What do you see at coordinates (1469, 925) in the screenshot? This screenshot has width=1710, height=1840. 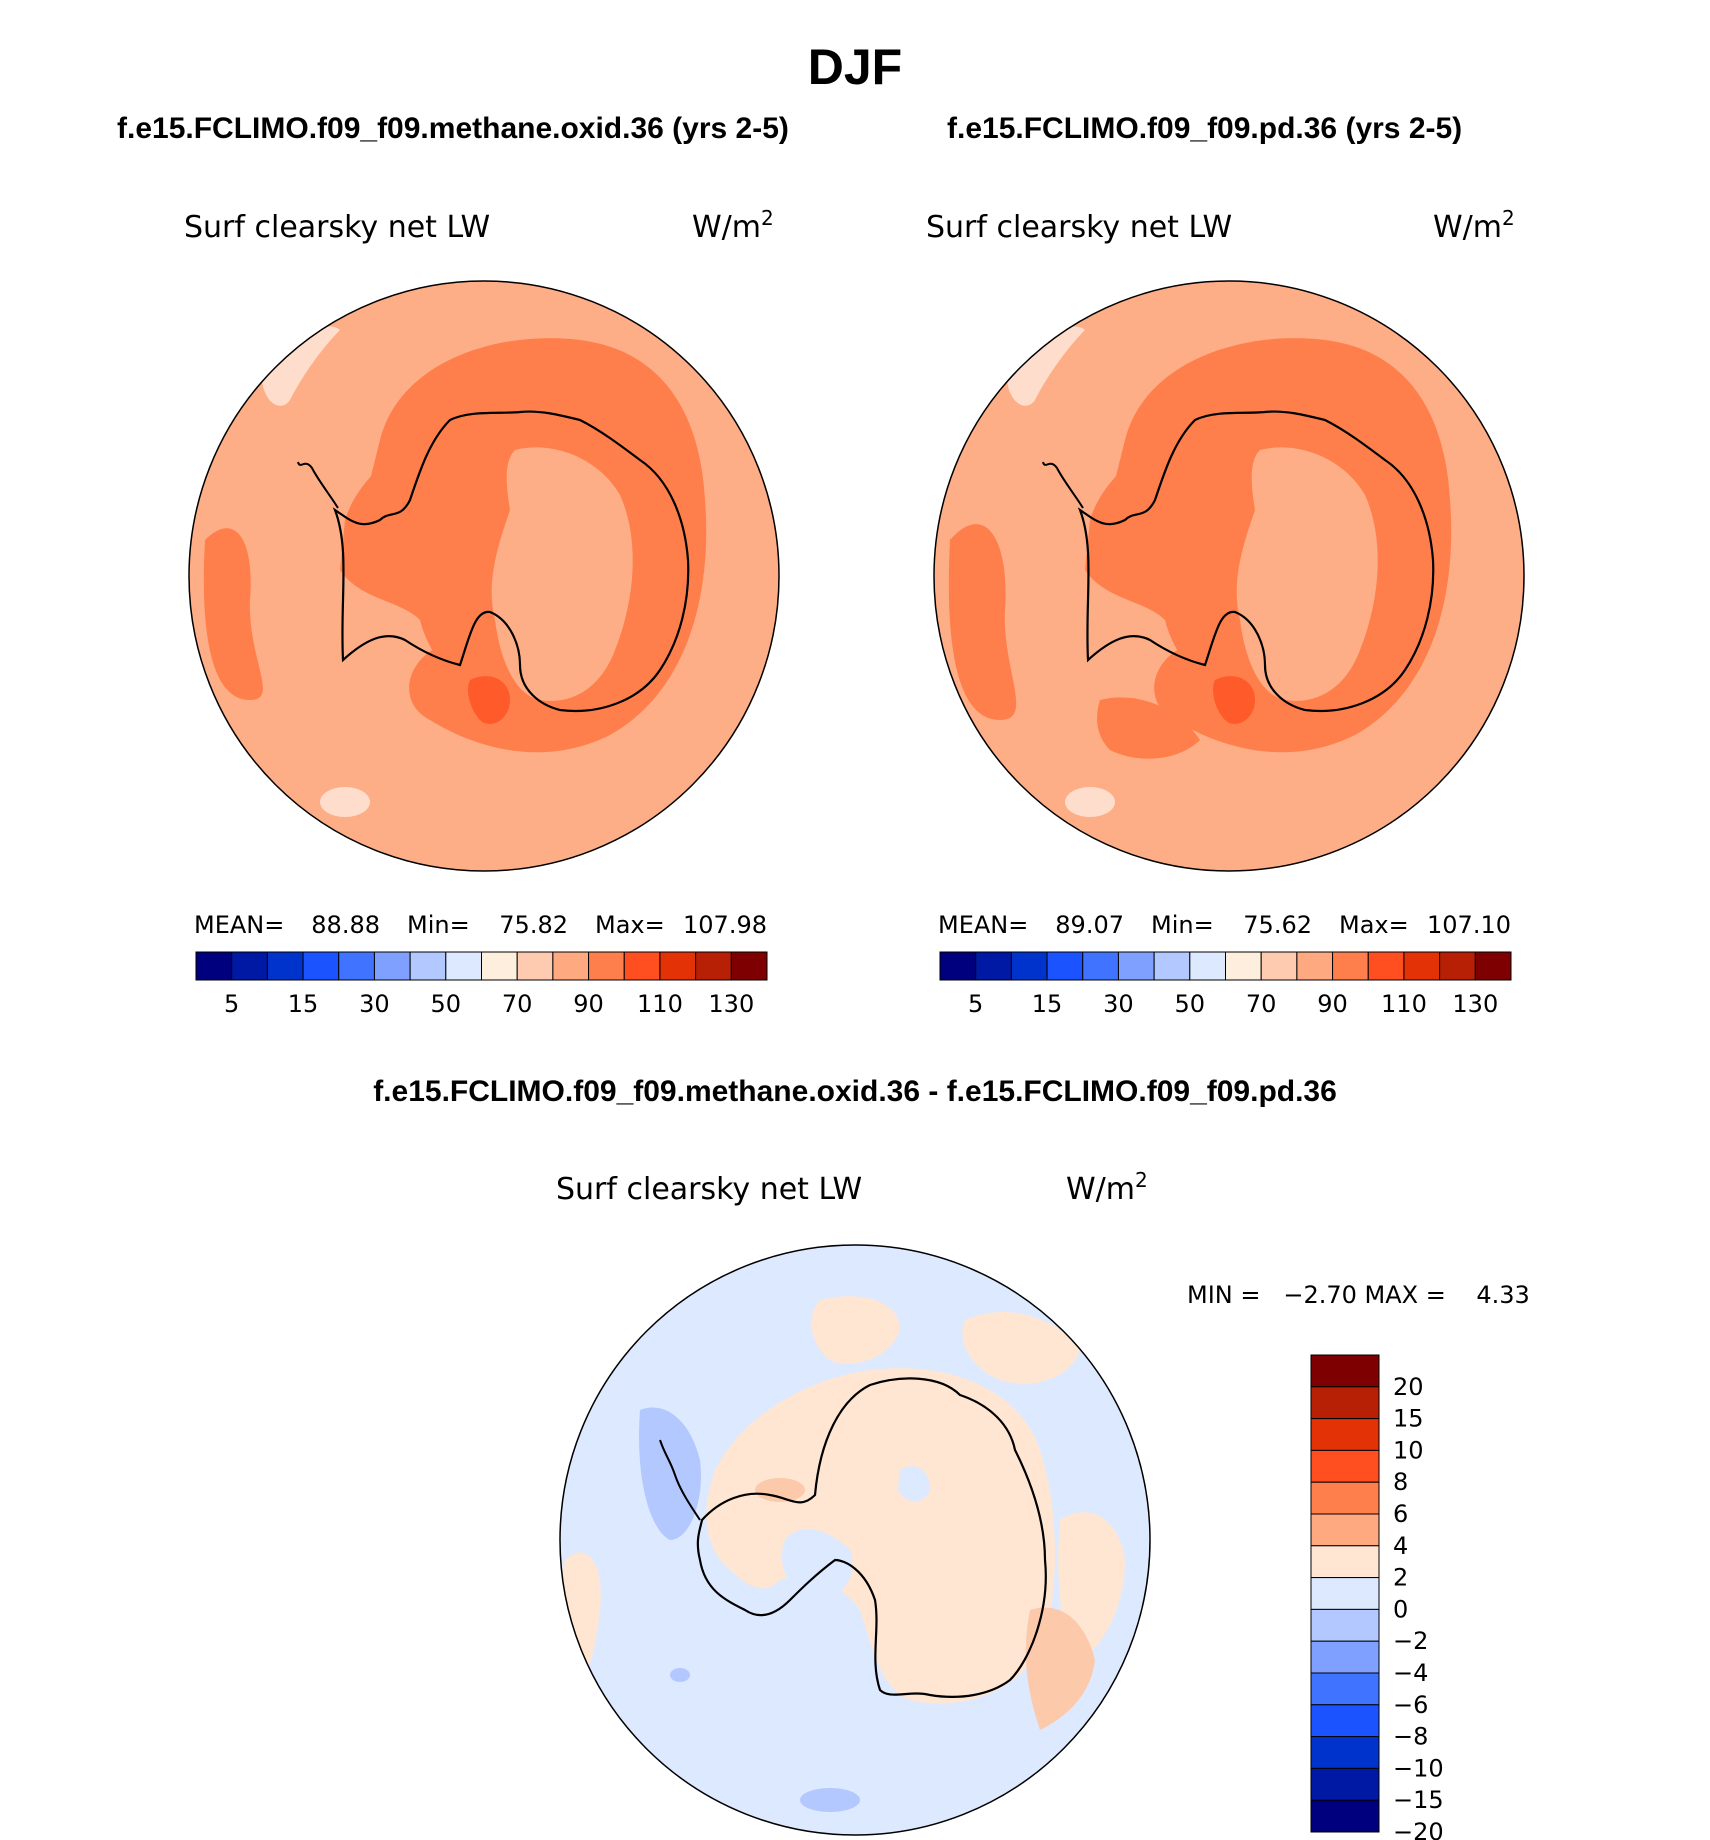 I see `panel-2-max-value: 107.10` at bounding box center [1469, 925].